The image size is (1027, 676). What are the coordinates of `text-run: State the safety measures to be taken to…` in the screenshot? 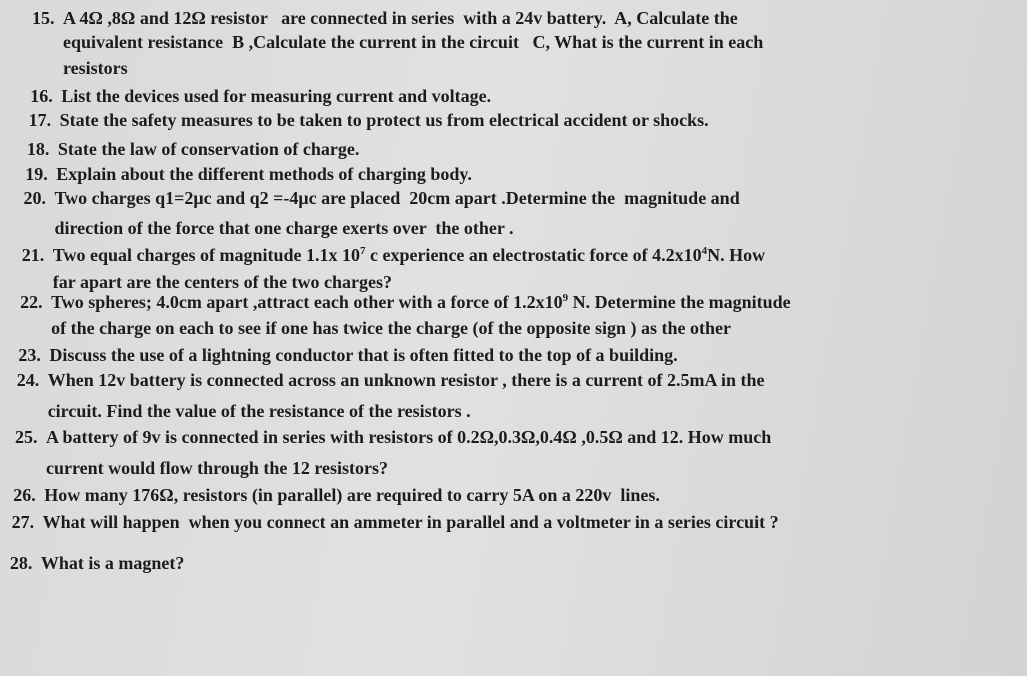 It's located at (384, 120).